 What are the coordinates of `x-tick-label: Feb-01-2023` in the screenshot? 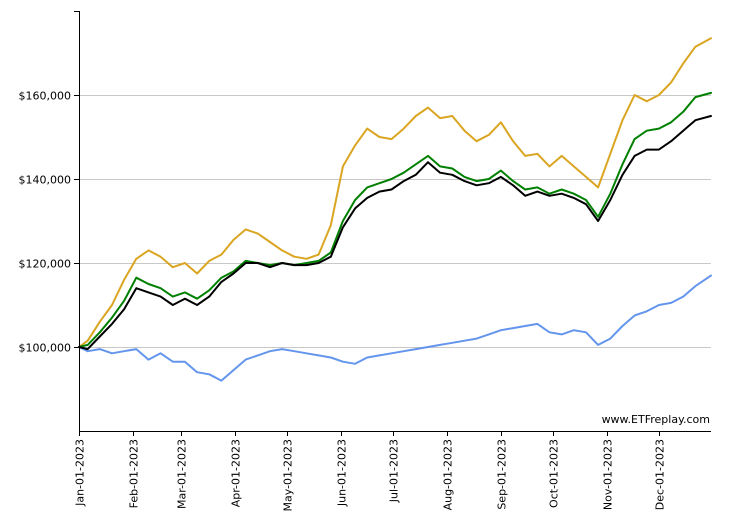 It's located at (134, 473).